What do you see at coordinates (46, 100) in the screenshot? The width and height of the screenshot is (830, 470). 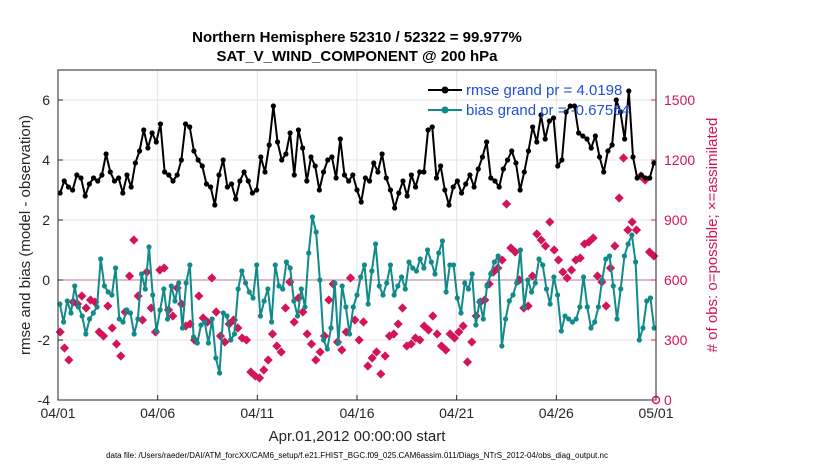 I see `y-tick-label: 6` at bounding box center [46, 100].